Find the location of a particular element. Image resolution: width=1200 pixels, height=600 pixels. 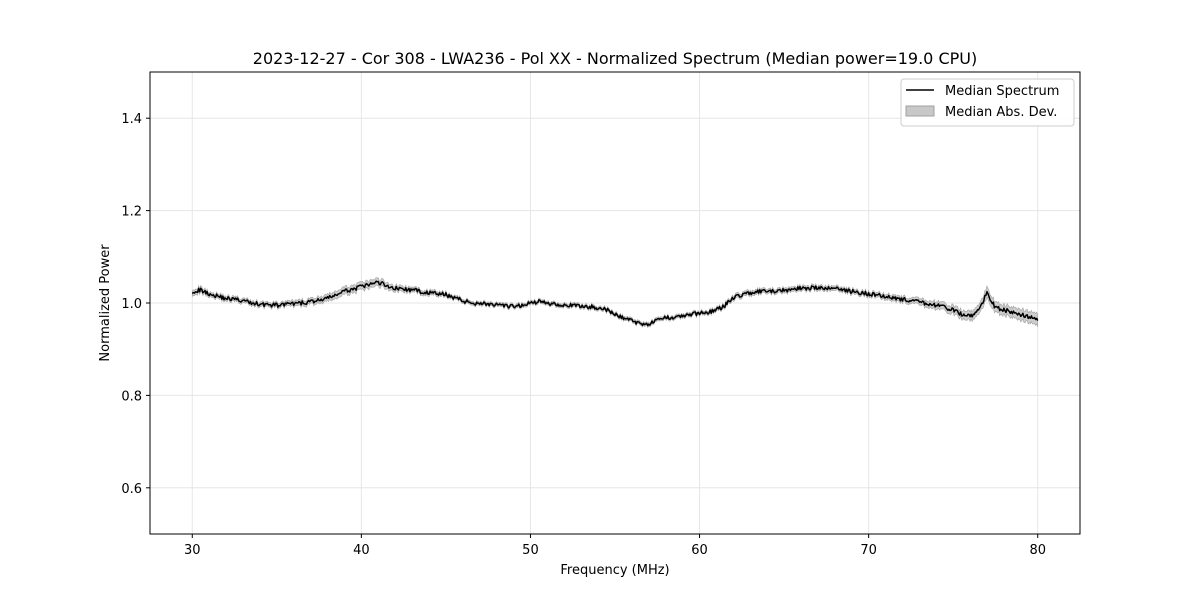

median-spectrum-line is located at coordinates (615, 303).